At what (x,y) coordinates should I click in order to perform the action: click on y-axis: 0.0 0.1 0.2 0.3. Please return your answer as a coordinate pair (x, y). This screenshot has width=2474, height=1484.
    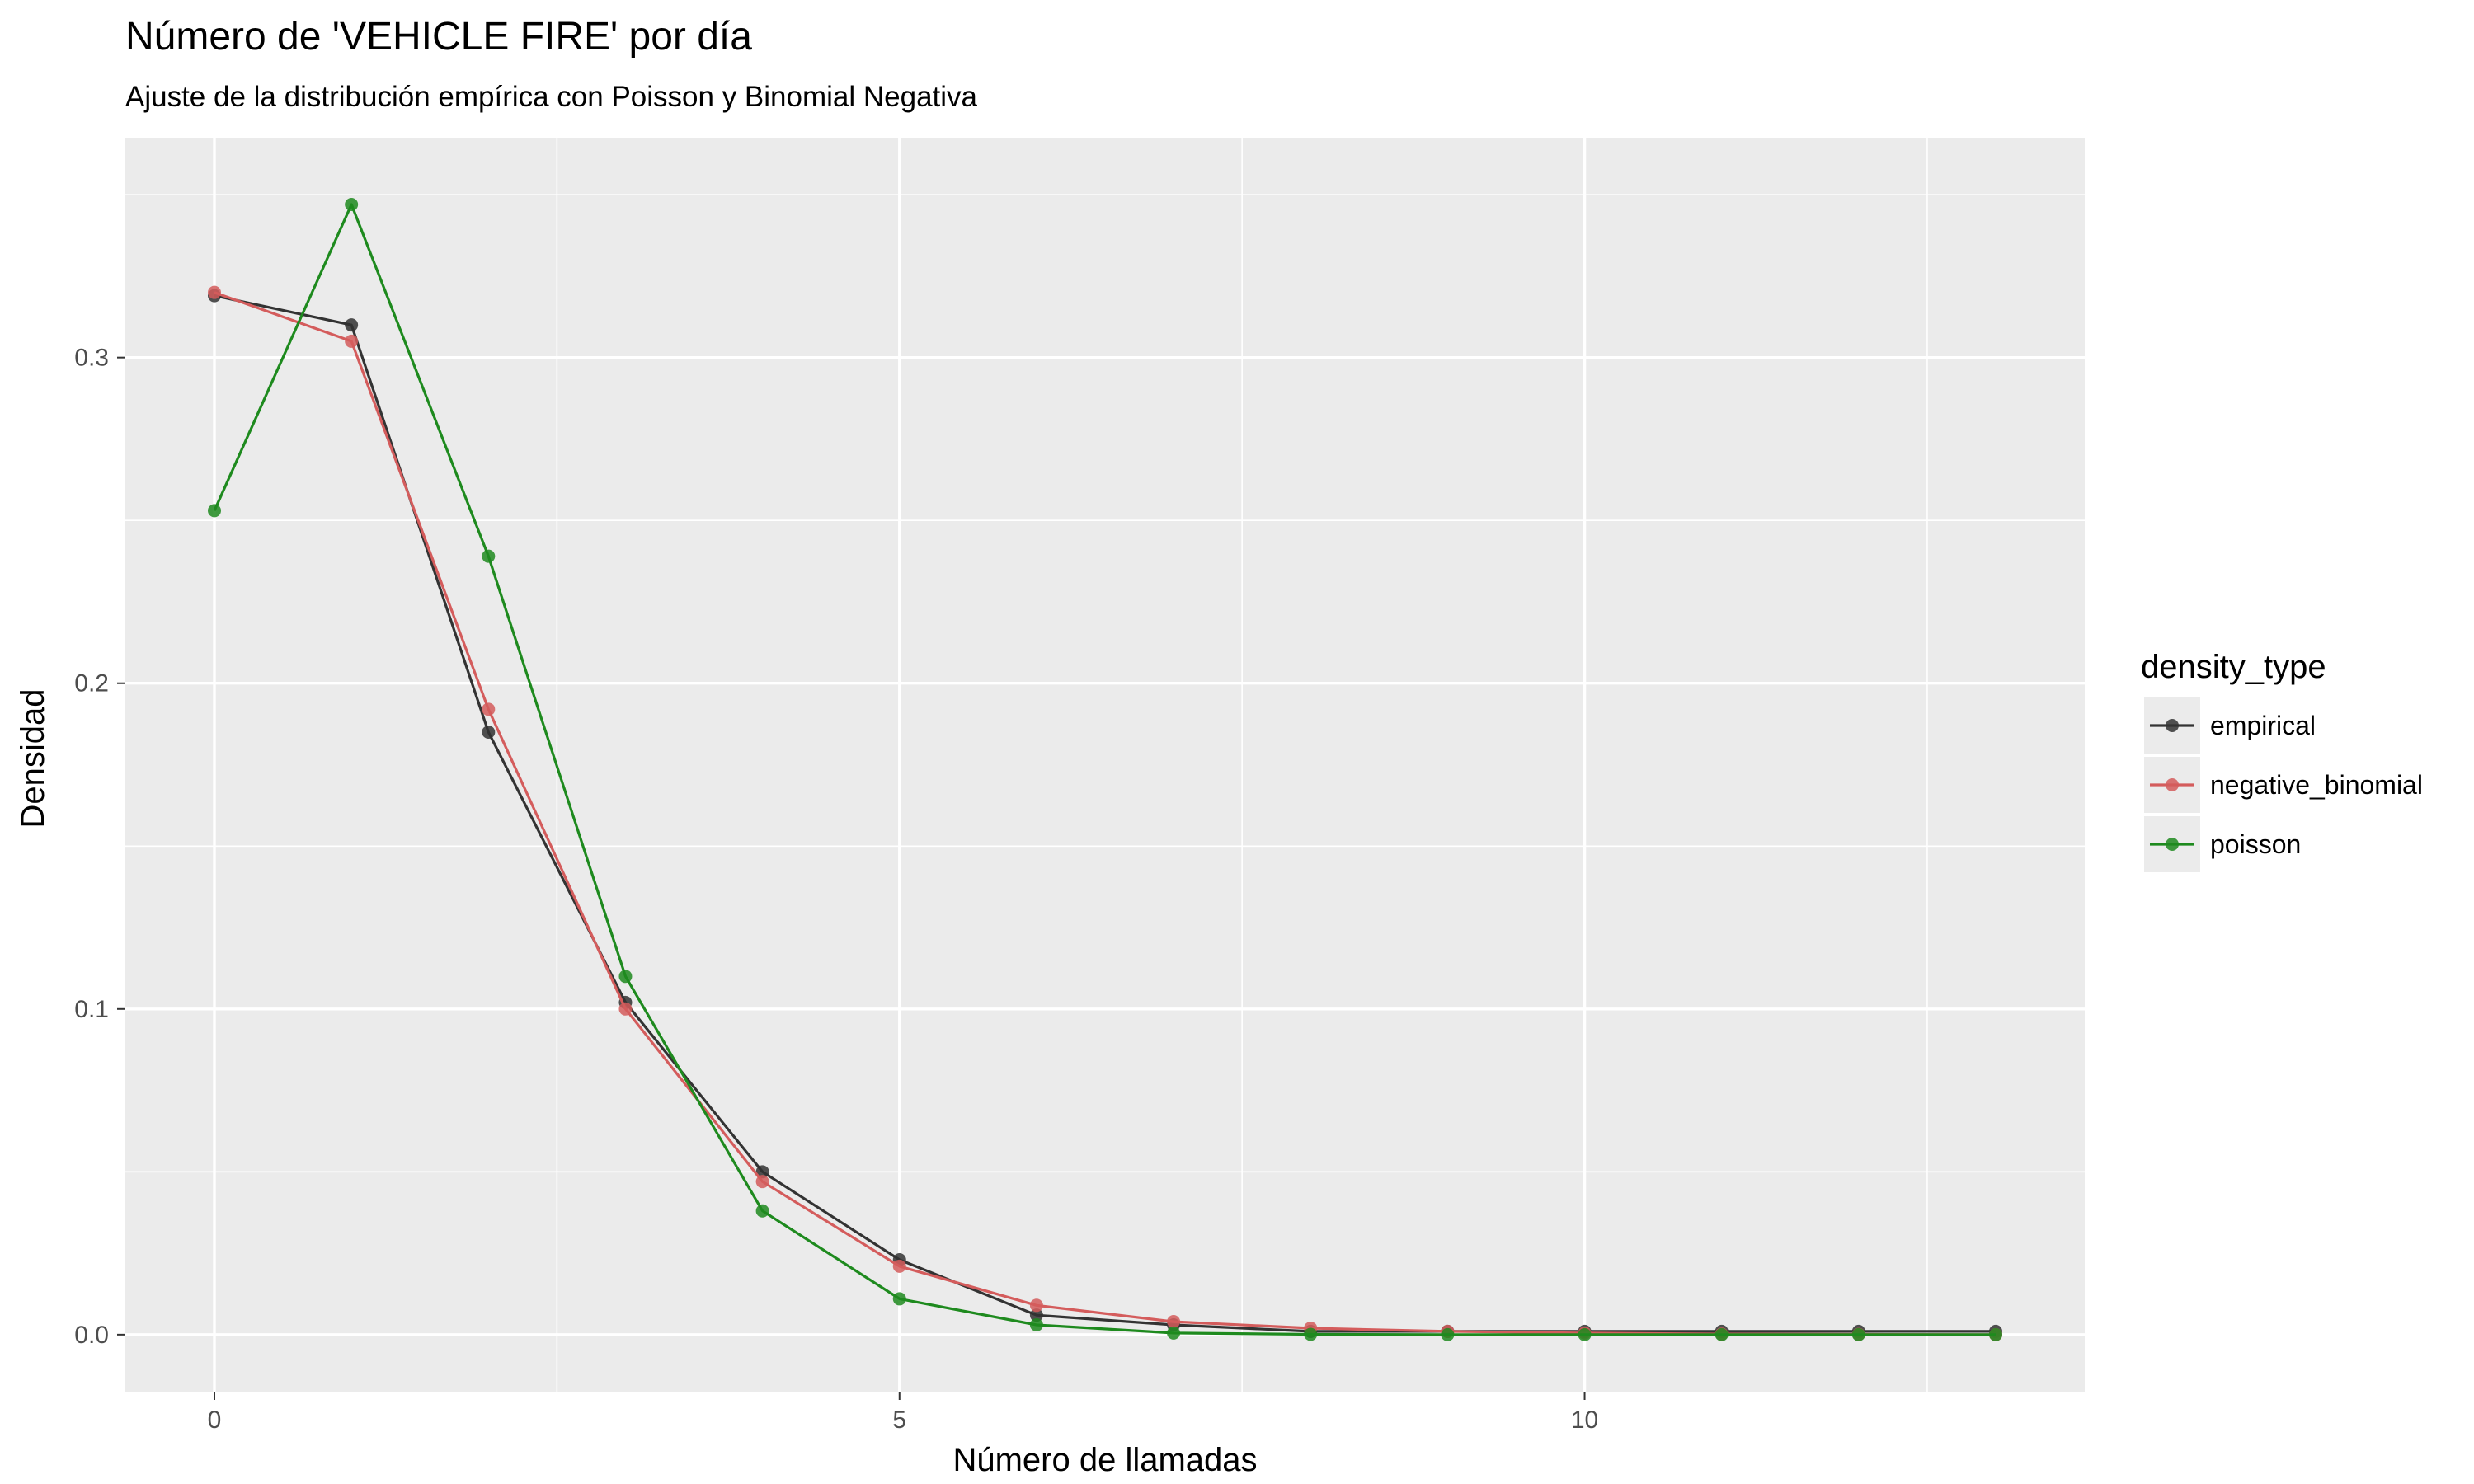
    Looking at the image, I should click on (99, 847).